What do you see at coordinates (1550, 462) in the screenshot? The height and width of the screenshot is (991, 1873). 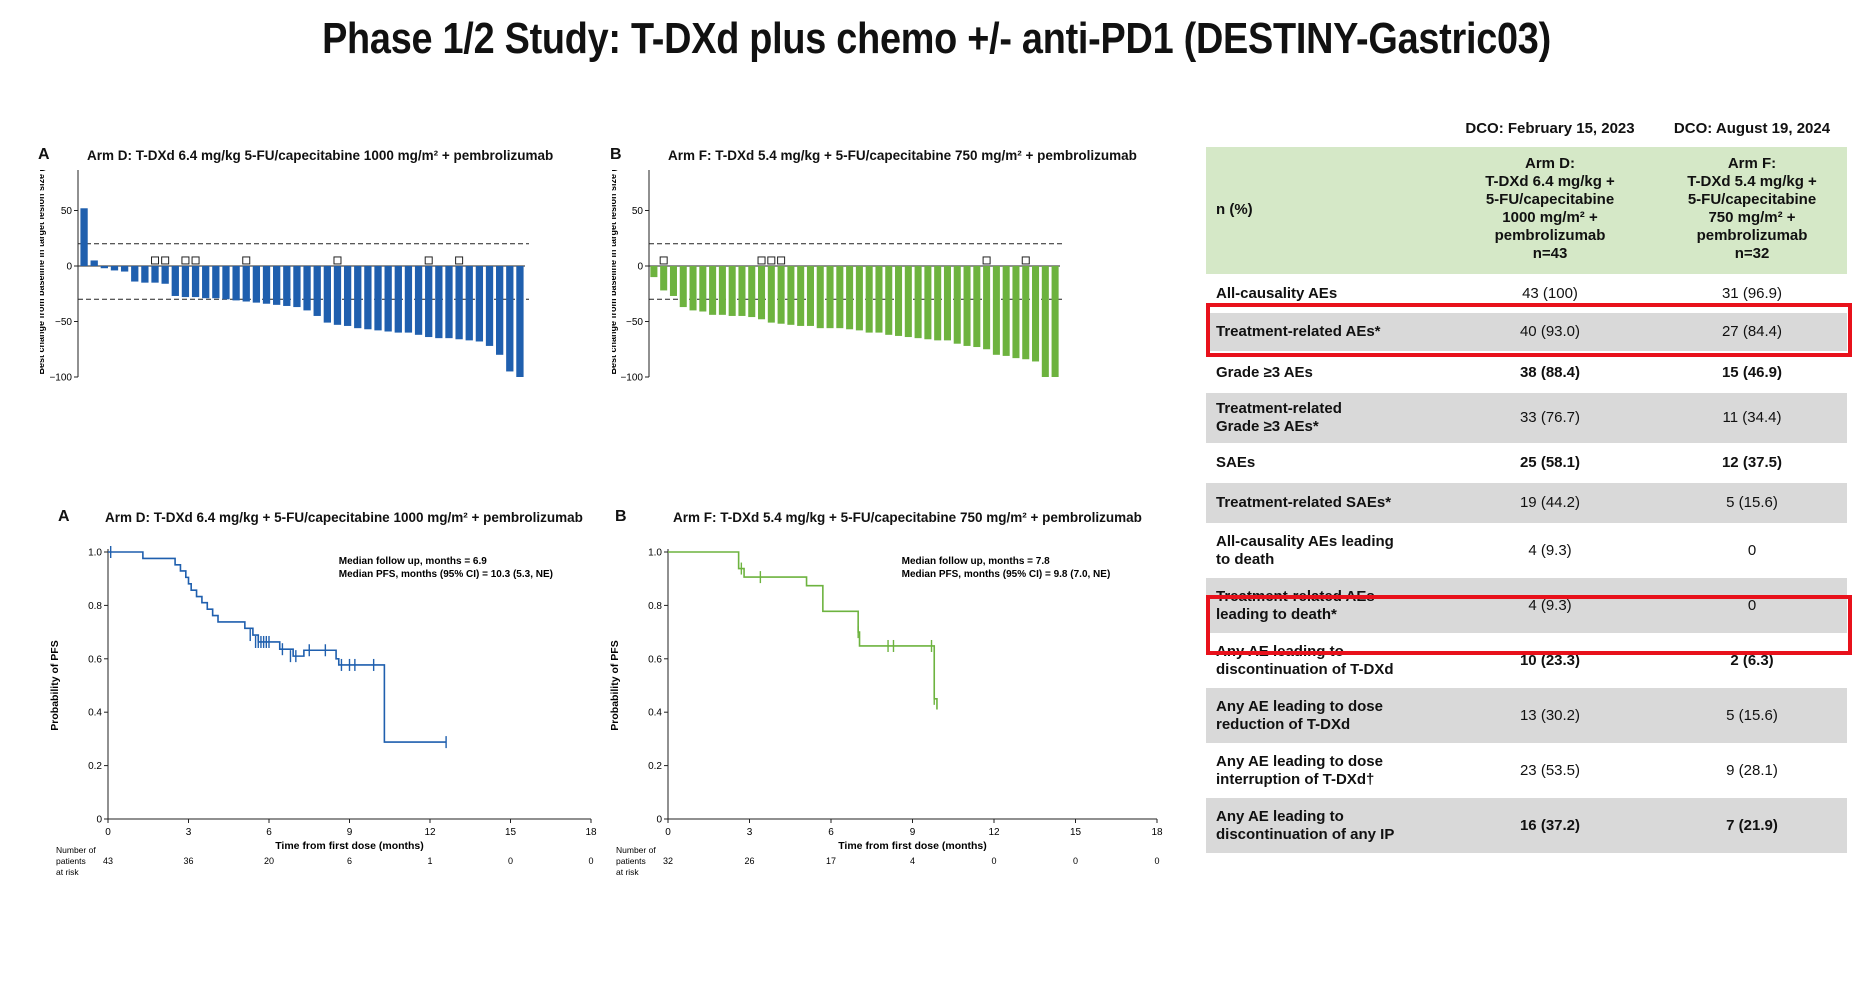 I see `arm-d-value: 25 (58.1)` at bounding box center [1550, 462].